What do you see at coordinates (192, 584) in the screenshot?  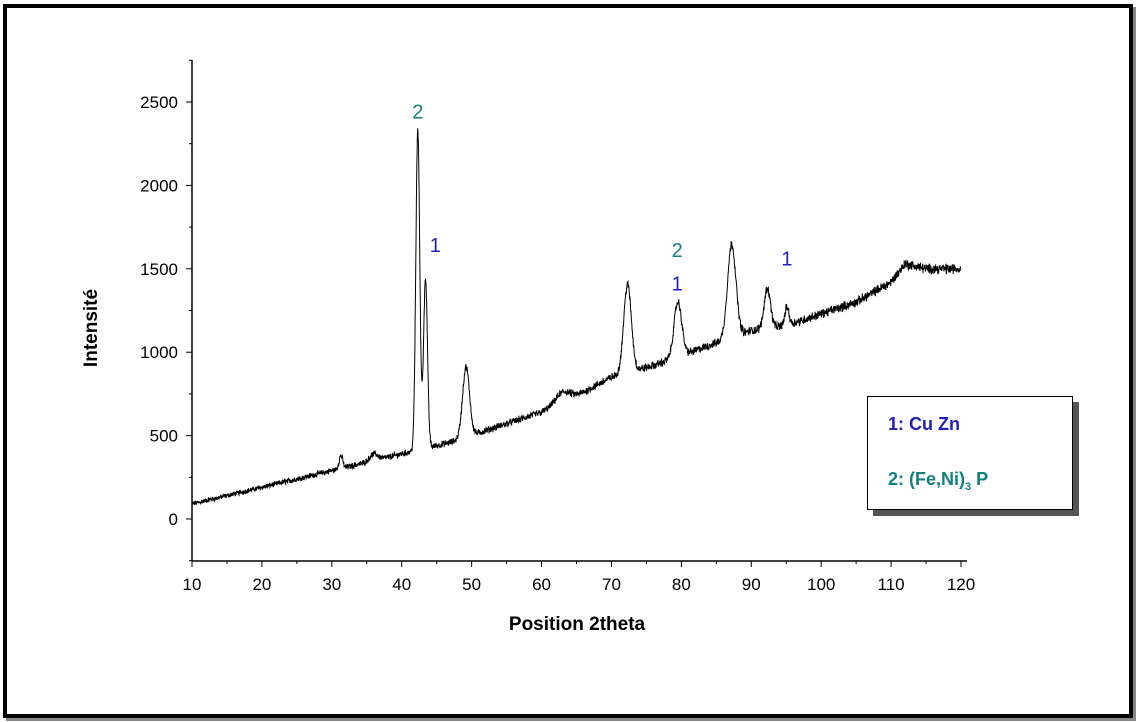 I see `x-tick-label: 10` at bounding box center [192, 584].